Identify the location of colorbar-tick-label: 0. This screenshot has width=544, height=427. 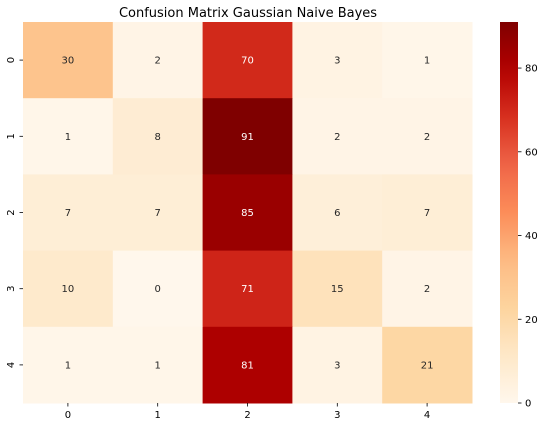
(528, 404).